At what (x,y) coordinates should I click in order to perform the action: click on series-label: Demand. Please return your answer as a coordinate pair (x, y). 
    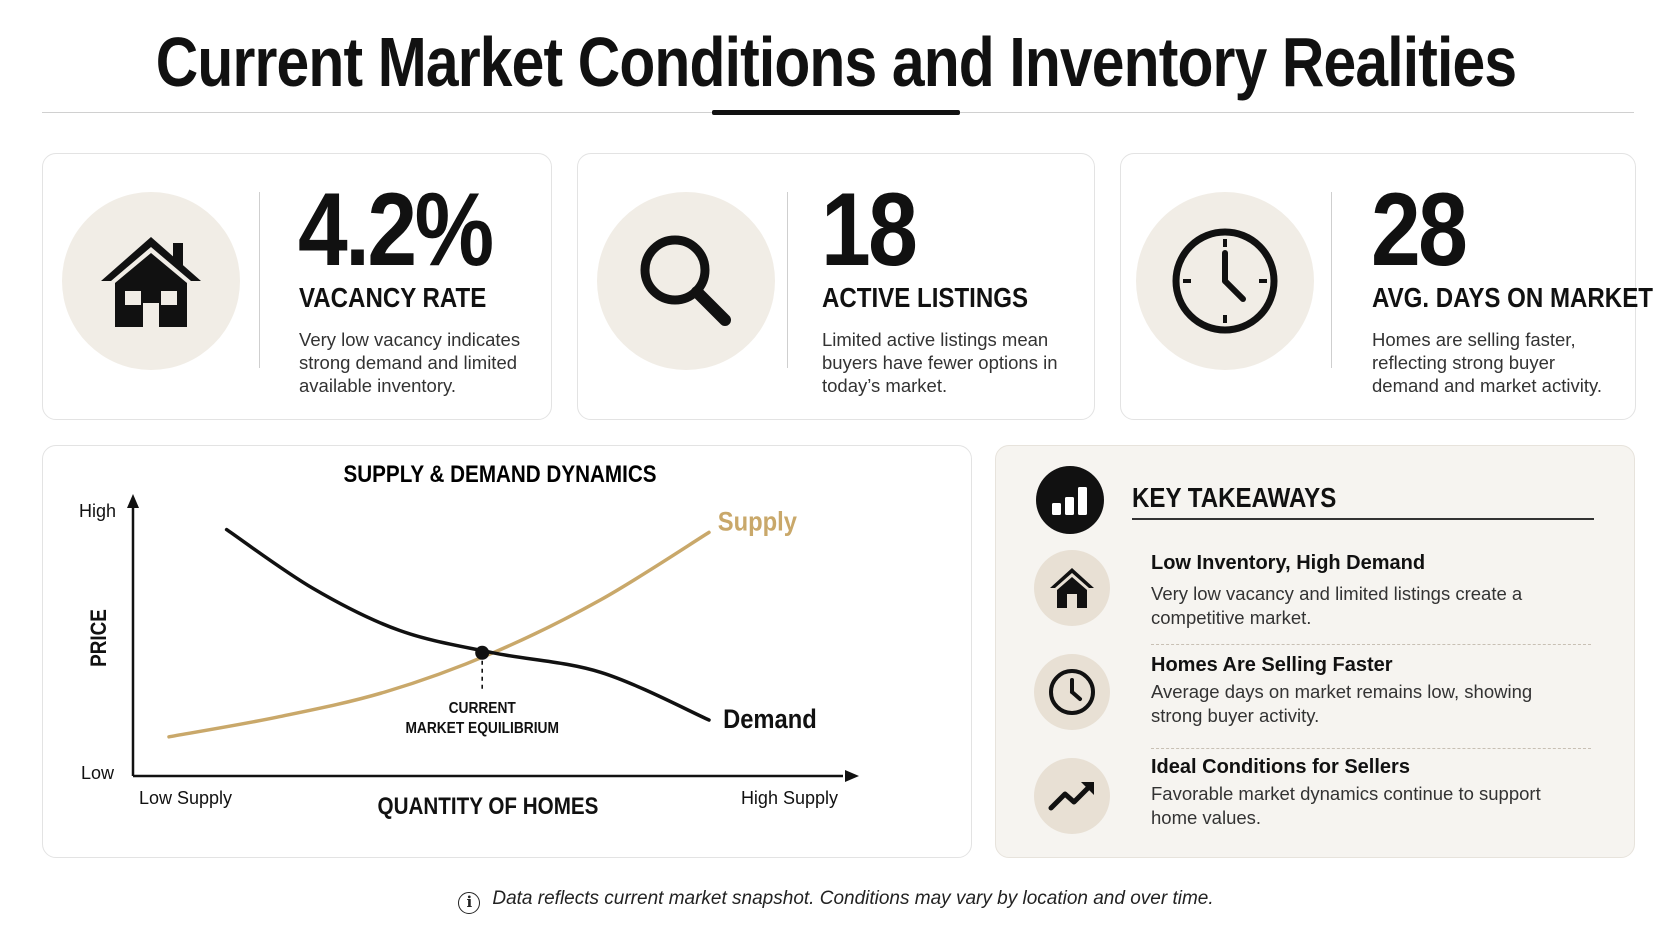
    Looking at the image, I should click on (770, 720).